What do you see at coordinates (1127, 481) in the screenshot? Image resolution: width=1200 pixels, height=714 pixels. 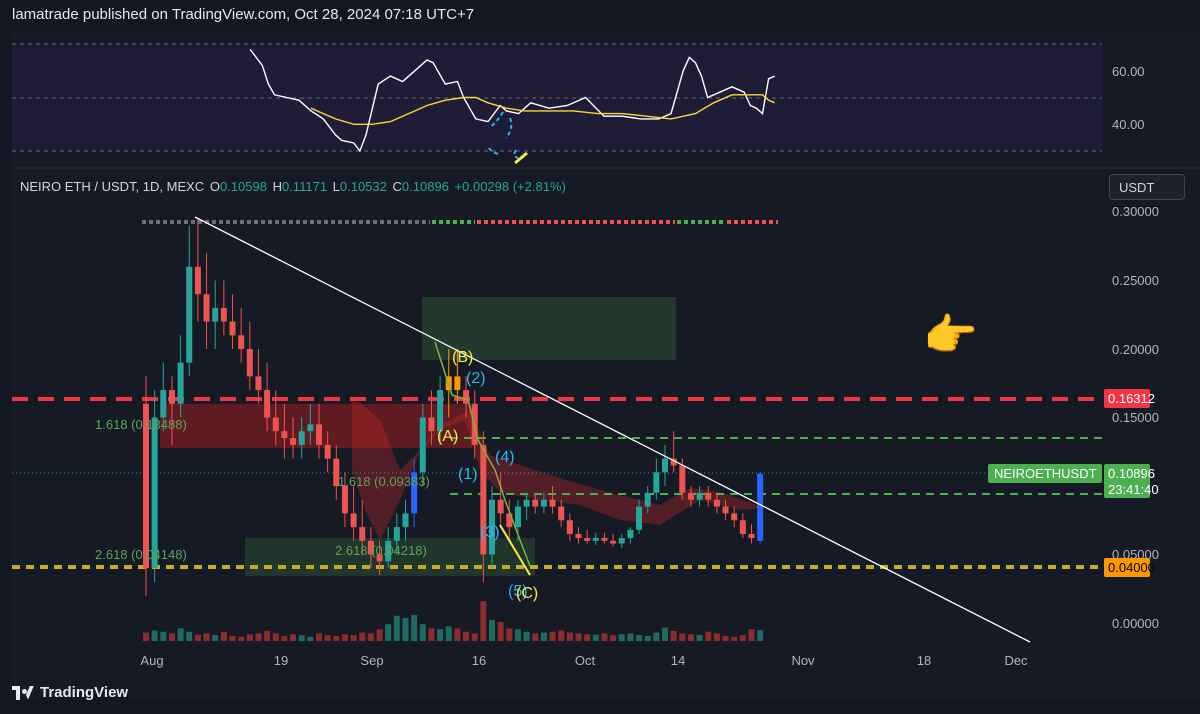 I see `current-price-tag` at bounding box center [1127, 481].